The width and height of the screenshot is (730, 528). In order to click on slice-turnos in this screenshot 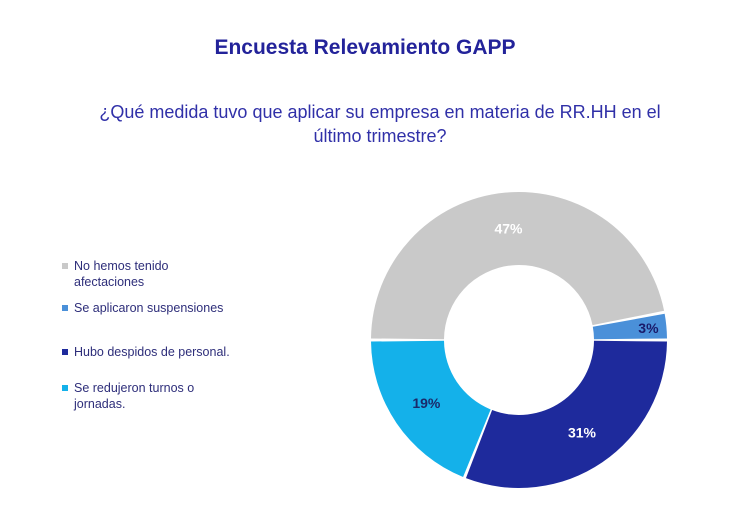, I will do `click(431, 409)`.